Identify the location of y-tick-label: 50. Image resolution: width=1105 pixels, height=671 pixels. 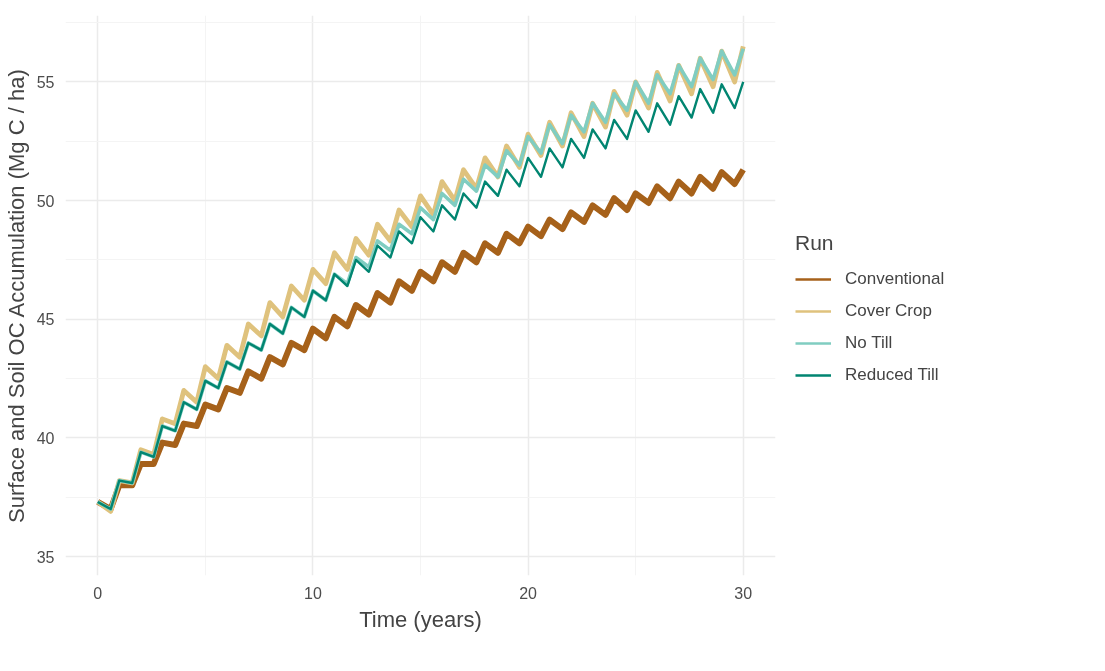
(45, 201).